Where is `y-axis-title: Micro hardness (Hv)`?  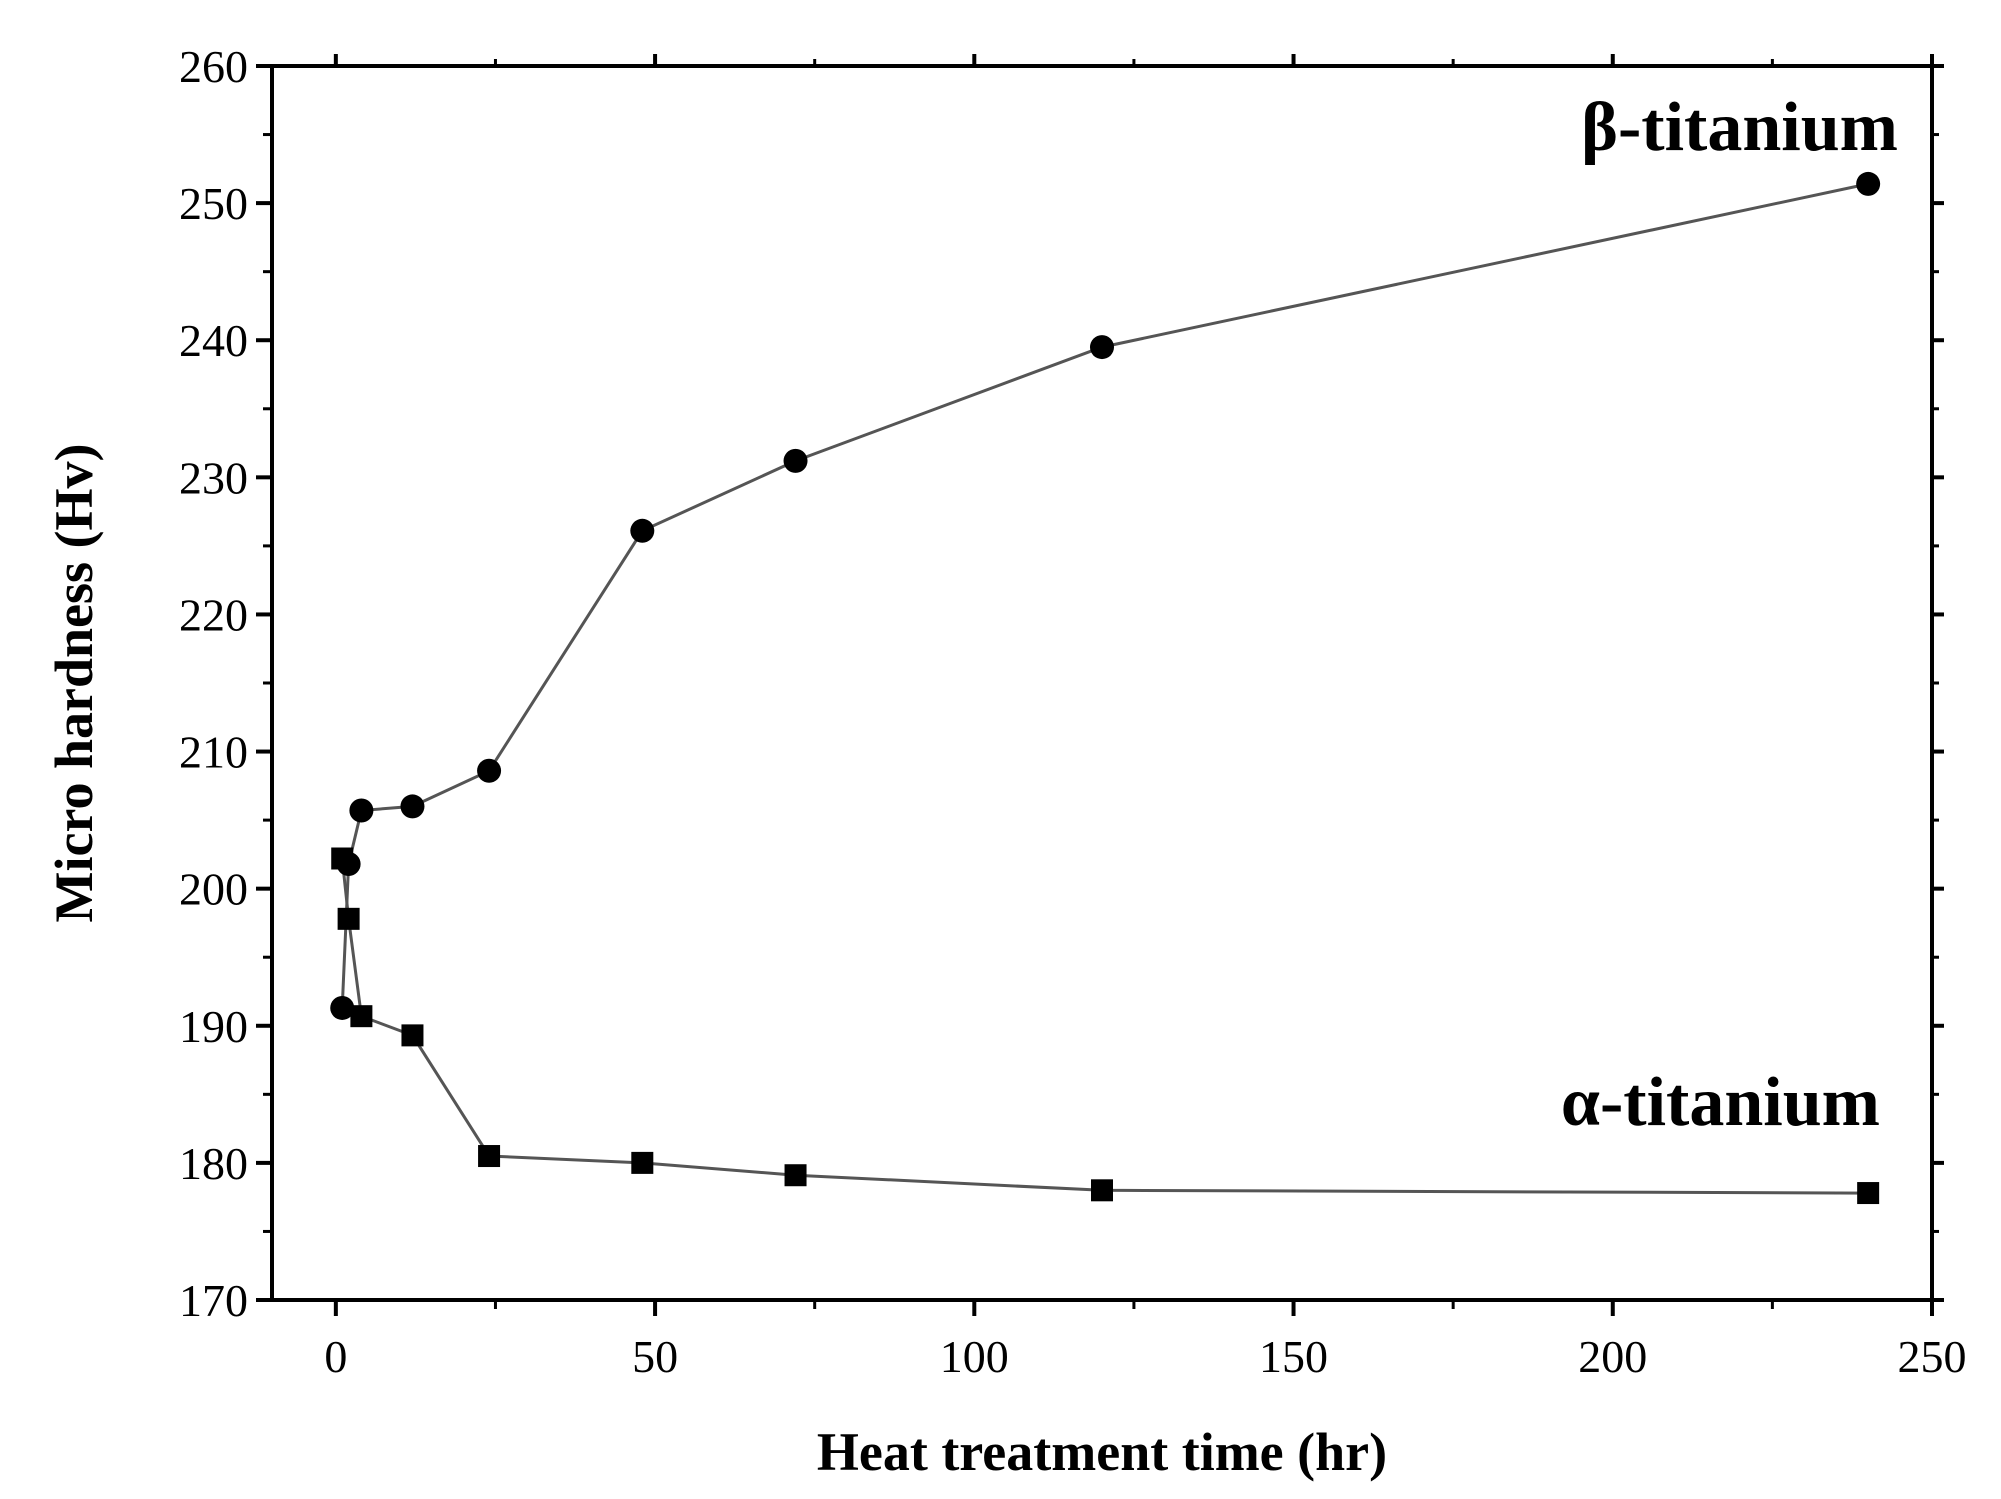 y-axis-title: Micro hardness (Hv) is located at coordinates (74, 683).